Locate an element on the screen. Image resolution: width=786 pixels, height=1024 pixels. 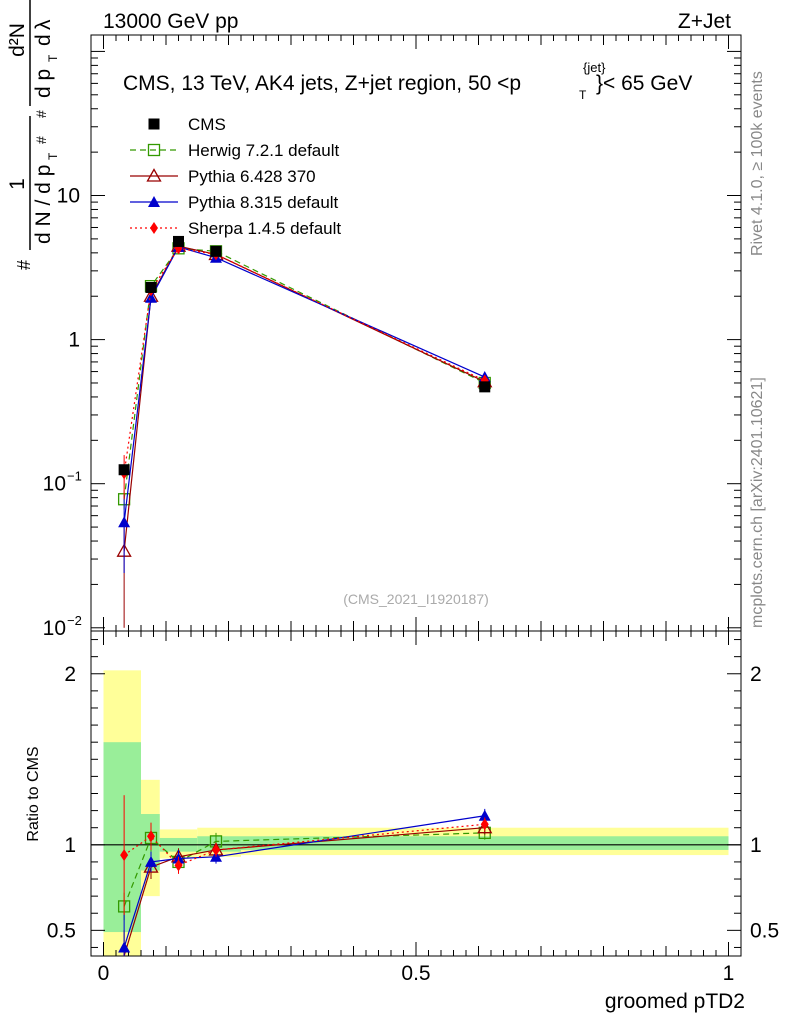
title-end: }< 65 GeV is located at coordinates (644, 83).